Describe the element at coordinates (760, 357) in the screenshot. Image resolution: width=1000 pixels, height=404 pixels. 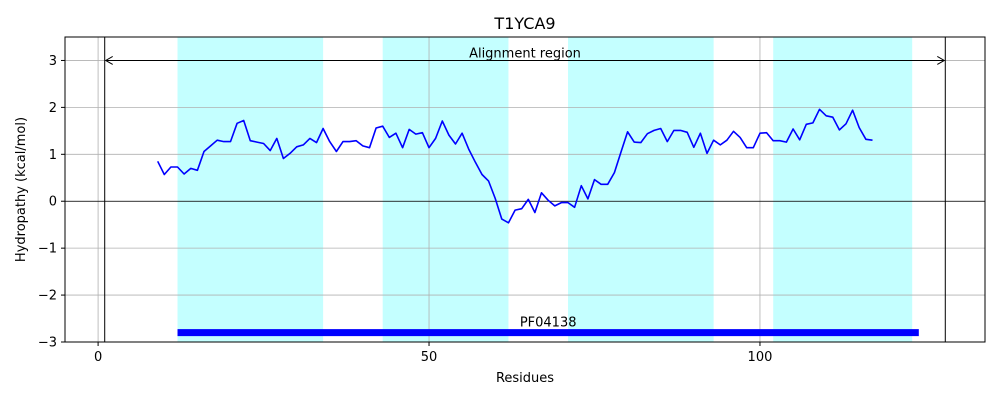
I see `x-tick-label-2: 100` at that location.